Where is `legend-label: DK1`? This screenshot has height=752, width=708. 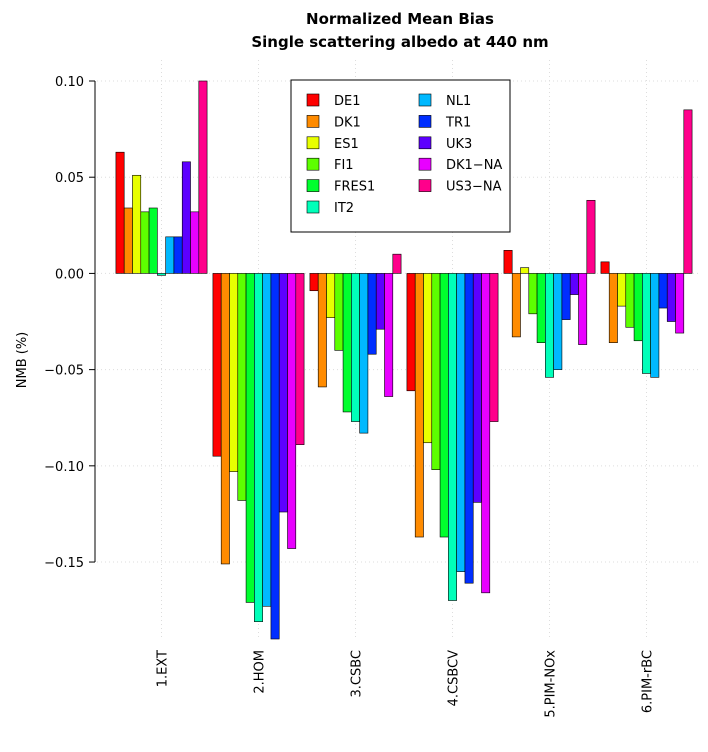
legend-label: DK1 is located at coordinates (347, 122).